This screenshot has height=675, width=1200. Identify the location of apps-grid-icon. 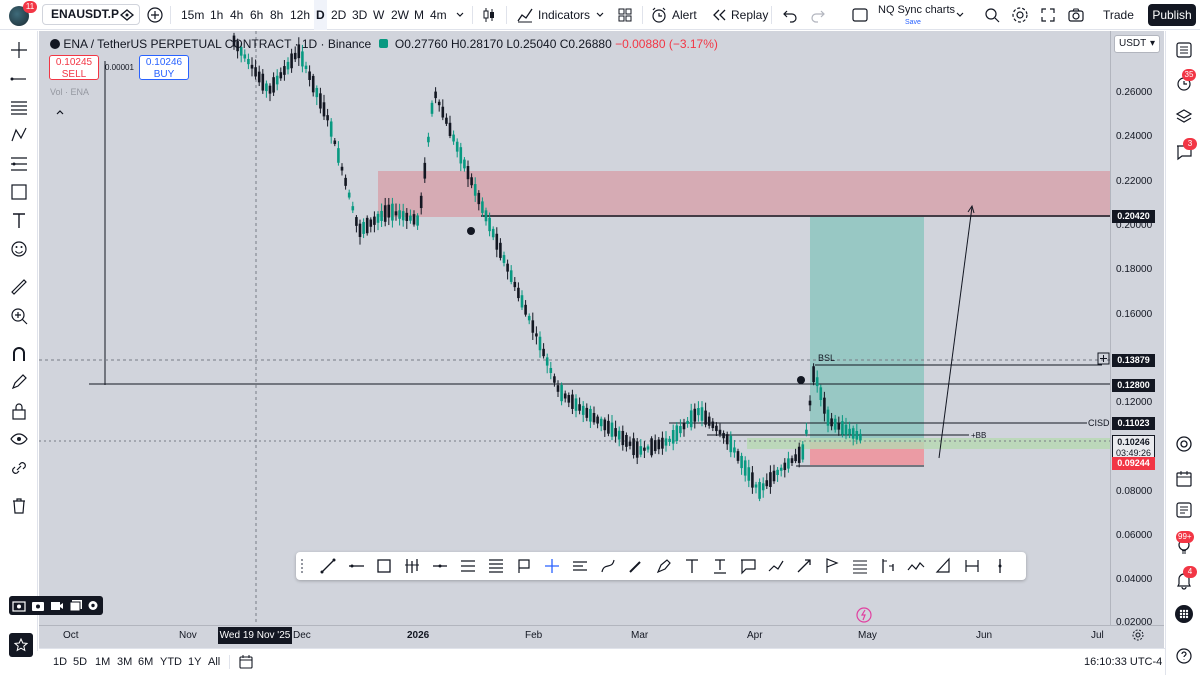
(1184, 614).